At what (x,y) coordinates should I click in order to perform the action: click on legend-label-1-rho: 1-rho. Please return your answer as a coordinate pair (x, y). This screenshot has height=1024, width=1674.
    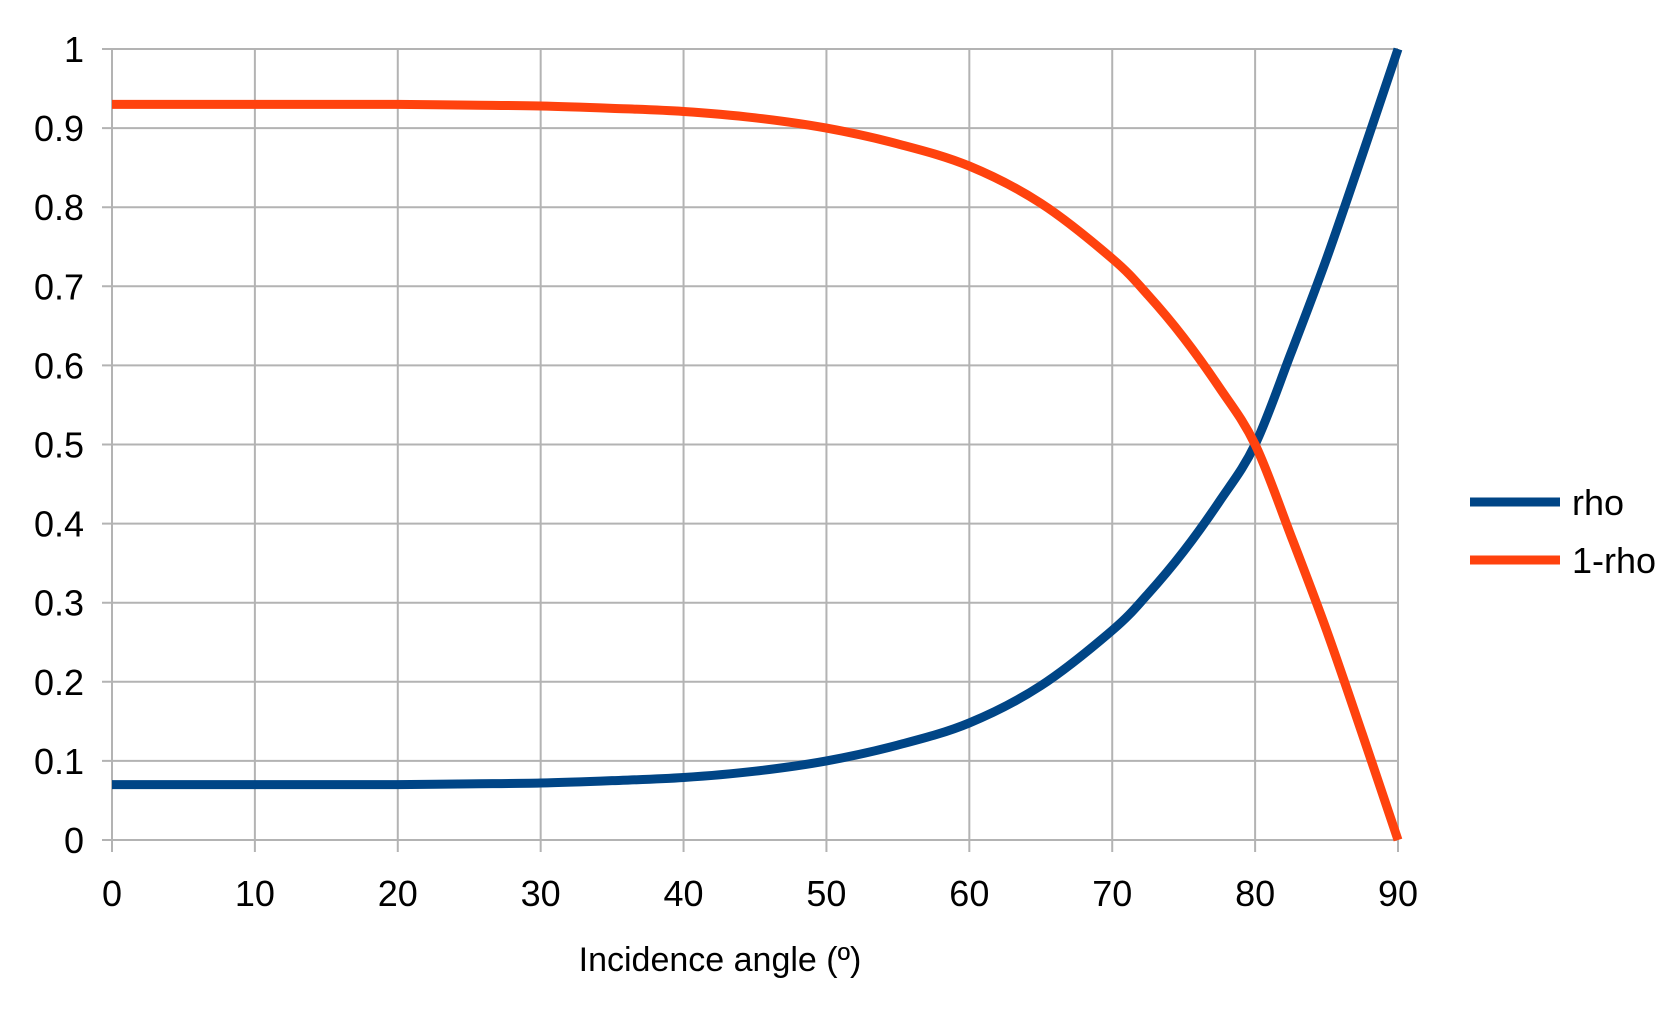
    Looking at the image, I should click on (1614, 560).